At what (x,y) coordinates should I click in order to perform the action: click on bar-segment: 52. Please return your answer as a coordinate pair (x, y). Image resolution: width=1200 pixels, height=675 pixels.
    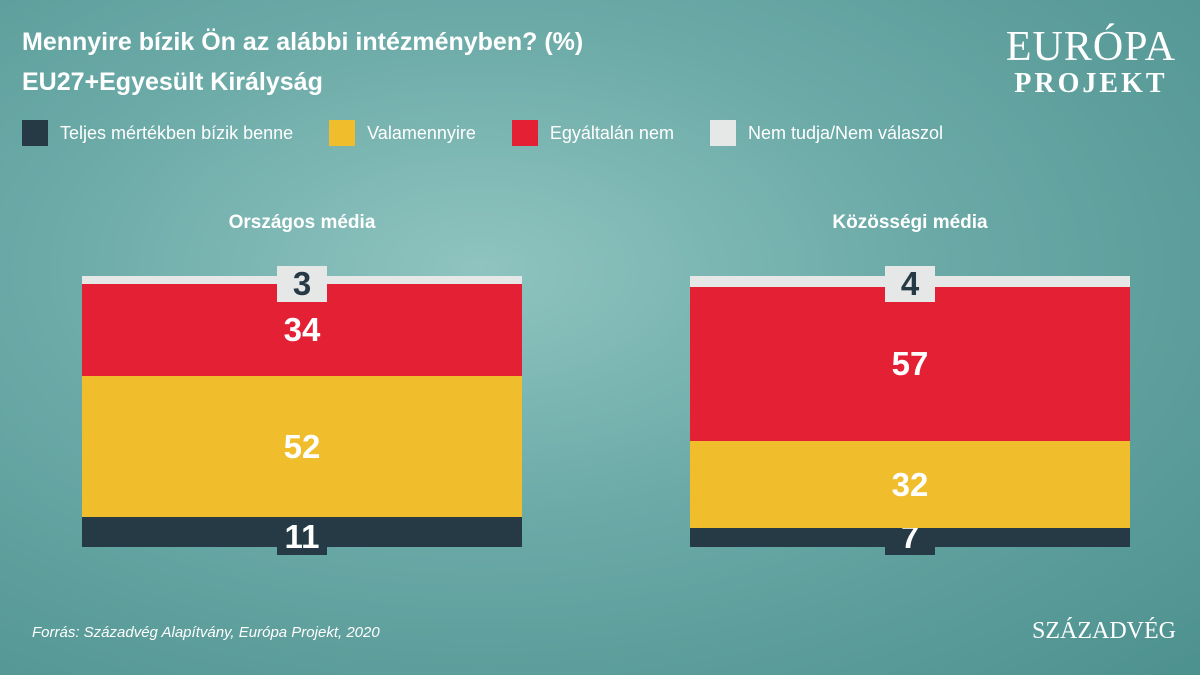
    Looking at the image, I should click on (302, 447).